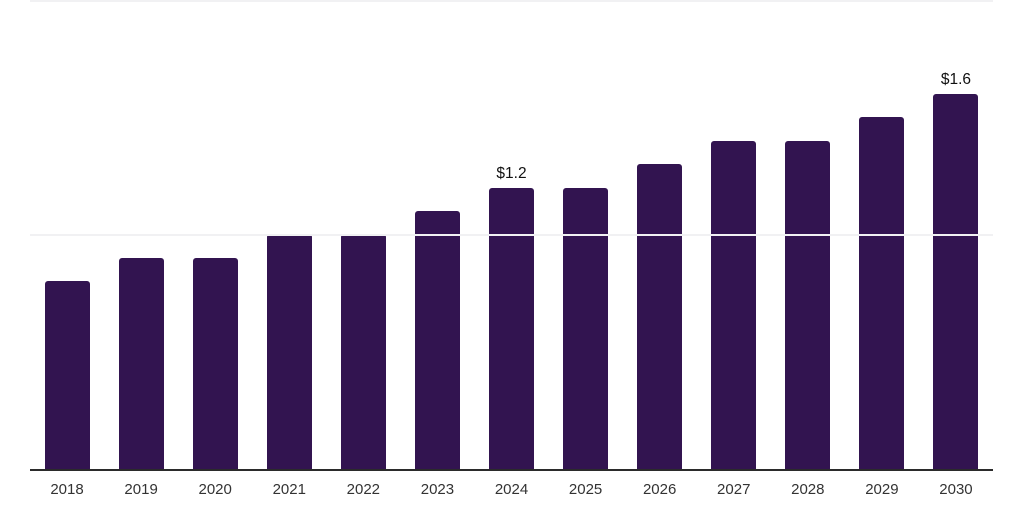  What do you see at coordinates (659, 489) in the screenshot?
I see `x-tick-2026: 2026` at bounding box center [659, 489].